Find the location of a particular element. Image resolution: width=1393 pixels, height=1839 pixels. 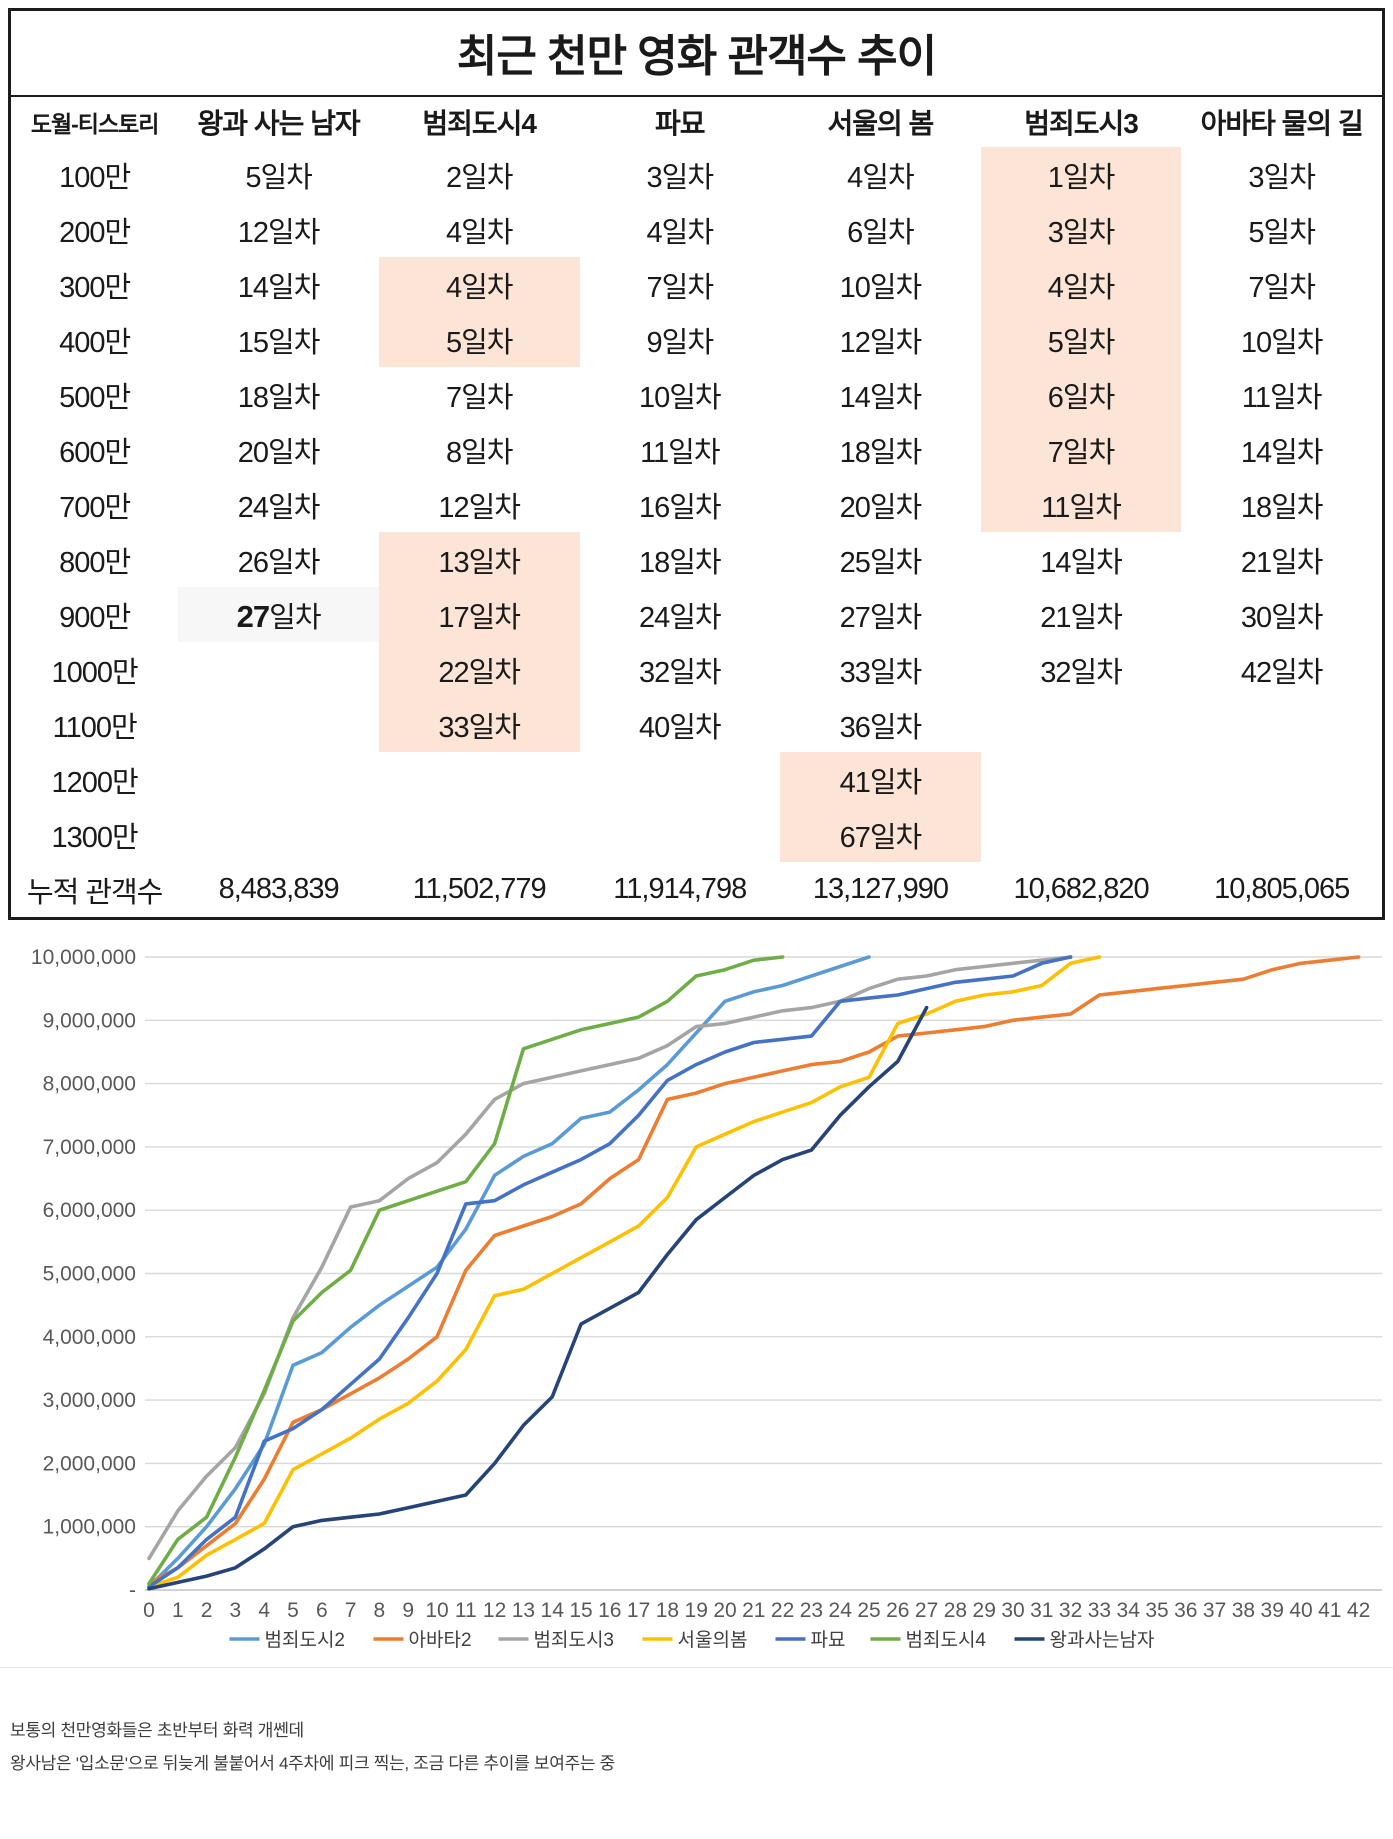

table-header-row: 도월-티스토리 왕과 사는 남자 범죄도시4 파묘 서울의 봄 범죄도시3 아바타 물의 길 is located at coordinates (696, 122).